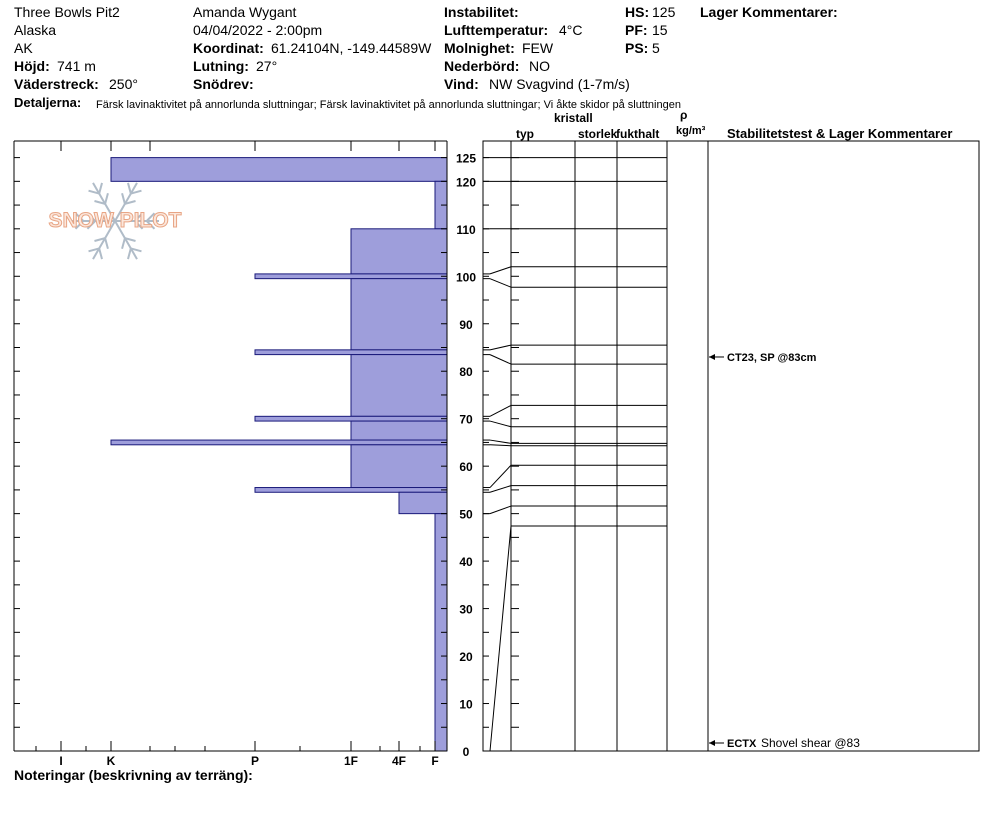 The height and width of the screenshot is (840, 994). Describe the element at coordinates (32, 66) in the screenshot. I see `elevation-label: Höjd:` at that location.